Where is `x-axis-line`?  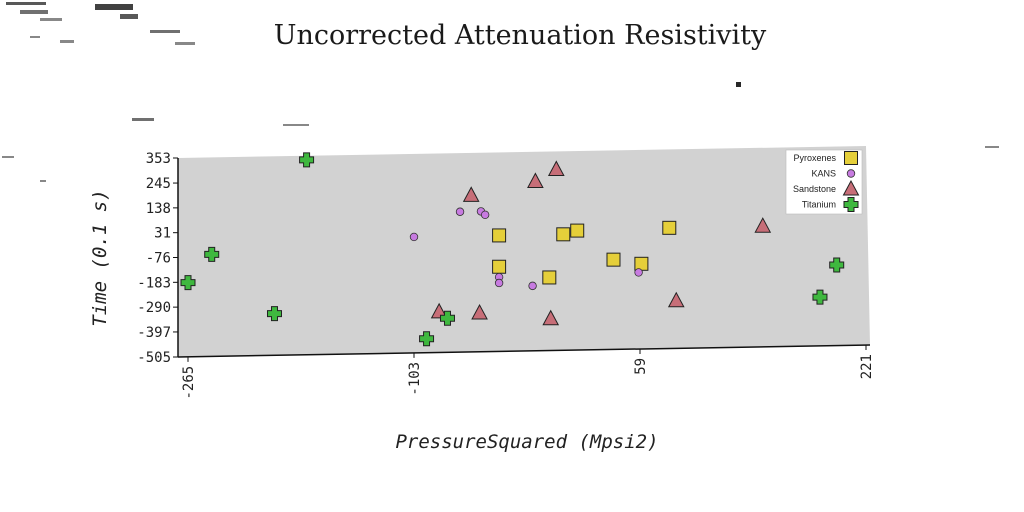
x-axis-line is located at coordinates (524, 351).